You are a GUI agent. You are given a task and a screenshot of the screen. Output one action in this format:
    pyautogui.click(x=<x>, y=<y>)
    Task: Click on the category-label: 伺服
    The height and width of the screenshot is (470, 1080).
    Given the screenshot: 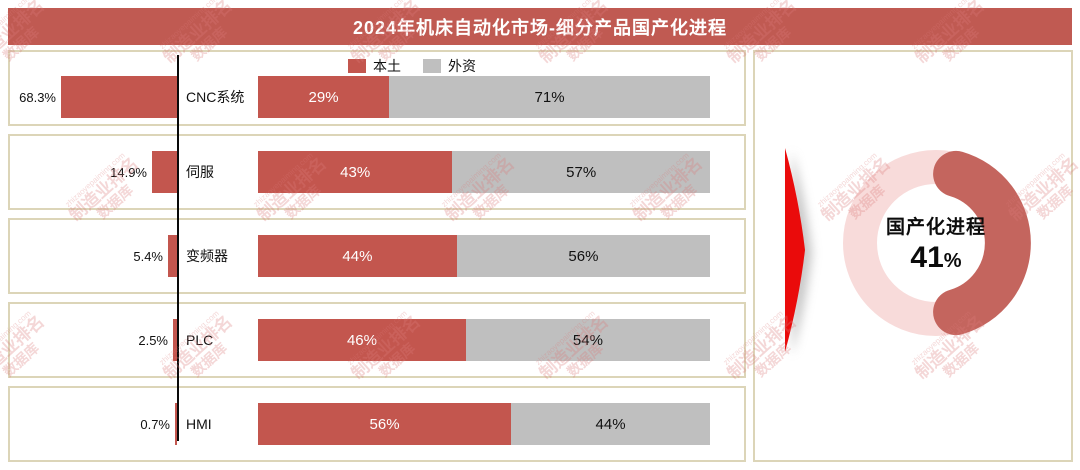 What is the action you would take?
    pyautogui.click(x=200, y=172)
    